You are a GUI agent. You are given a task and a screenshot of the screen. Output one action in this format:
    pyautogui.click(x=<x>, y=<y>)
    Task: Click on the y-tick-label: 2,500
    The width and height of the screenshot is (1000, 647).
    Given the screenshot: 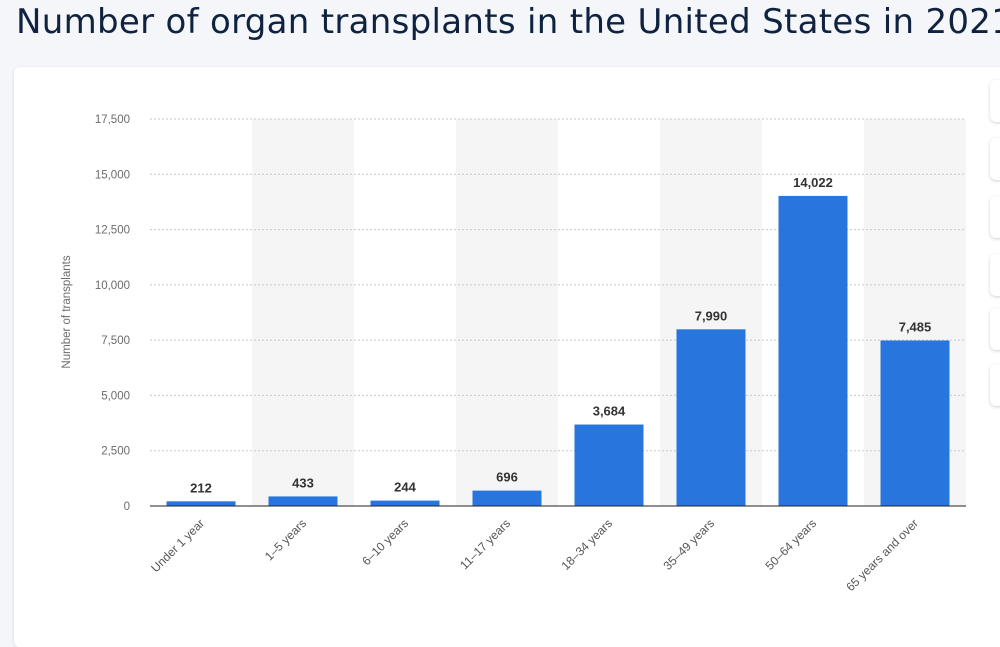 What is the action you would take?
    pyautogui.click(x=115, y=452)
    